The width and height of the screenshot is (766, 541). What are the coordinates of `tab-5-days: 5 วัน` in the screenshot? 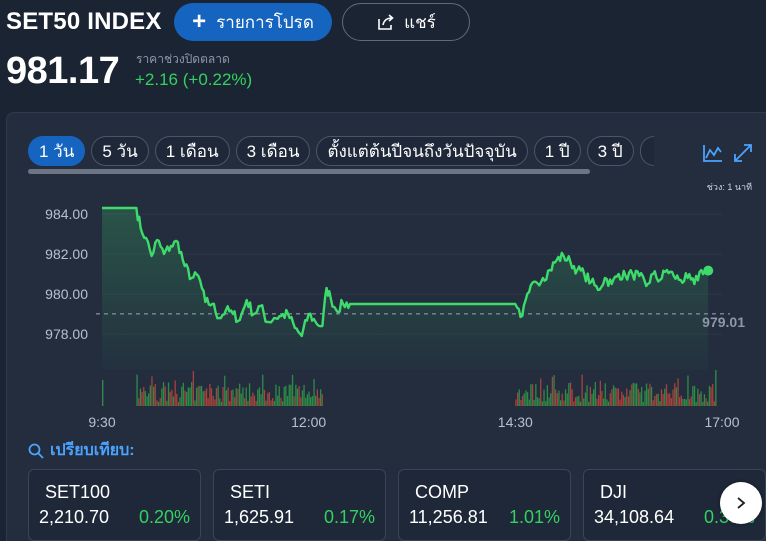 It's located at (120, 151).